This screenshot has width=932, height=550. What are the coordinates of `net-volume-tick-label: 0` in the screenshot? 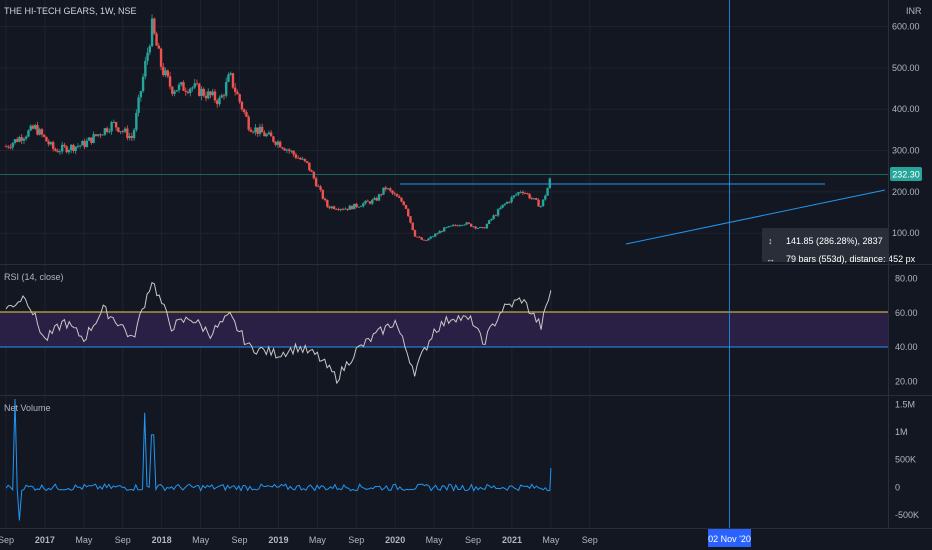 It's located at (897, 487).